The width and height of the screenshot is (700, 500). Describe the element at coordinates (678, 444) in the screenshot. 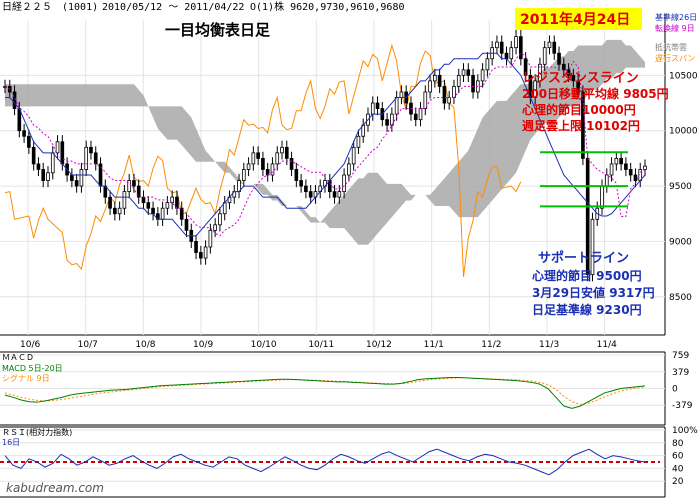

I see `rsi-y-tick-label: 80` at that location.